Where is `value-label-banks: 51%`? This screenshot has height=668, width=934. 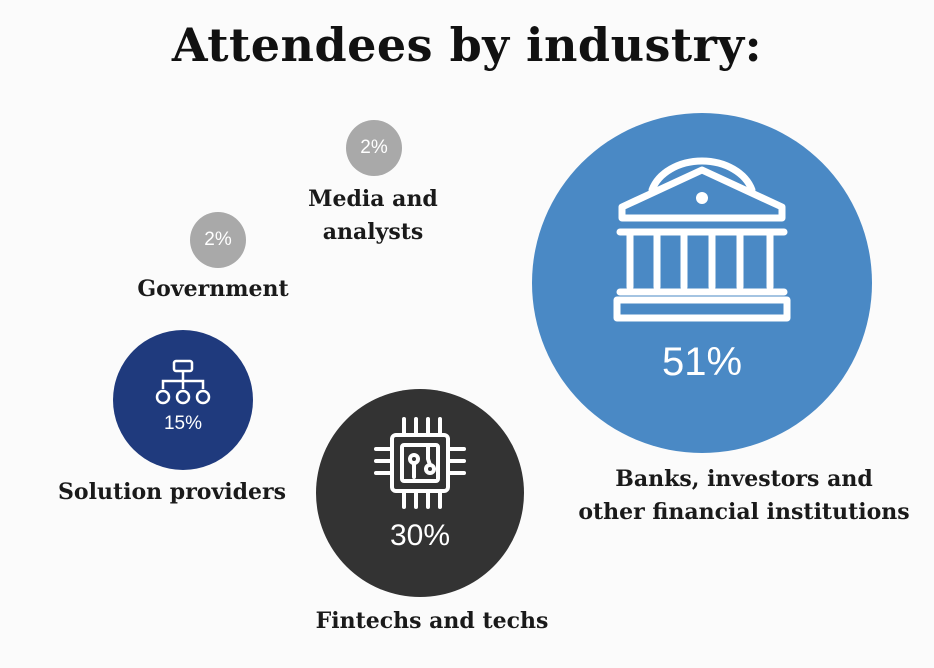
value-label-banks: 51% is located at coordinates (702, 361).